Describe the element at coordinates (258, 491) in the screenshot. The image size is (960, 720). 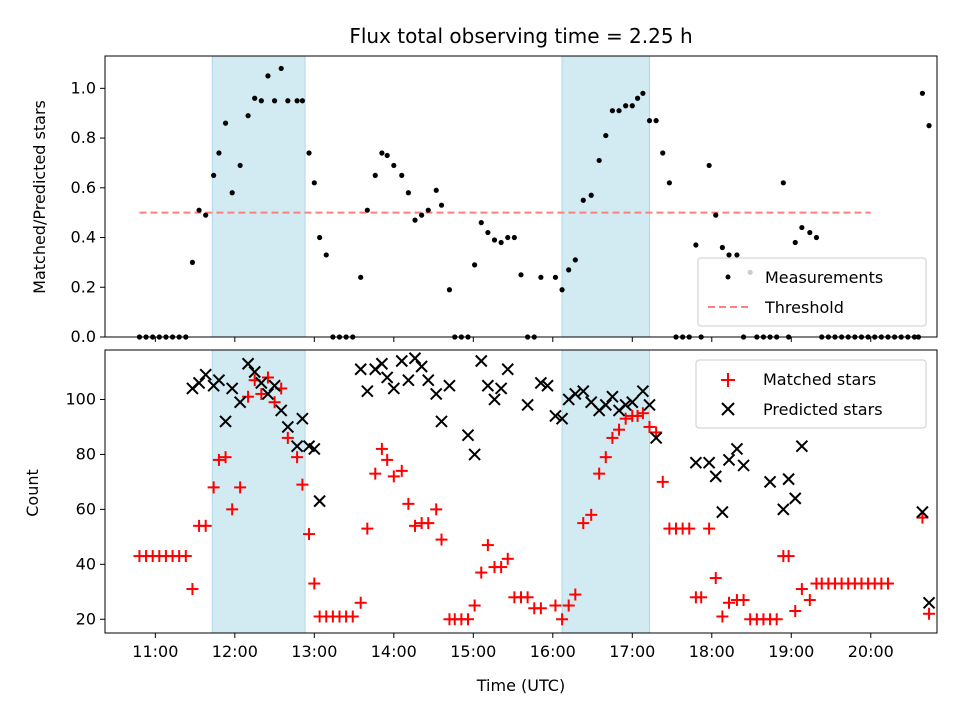
I see `count-shaded-interval` at that location.